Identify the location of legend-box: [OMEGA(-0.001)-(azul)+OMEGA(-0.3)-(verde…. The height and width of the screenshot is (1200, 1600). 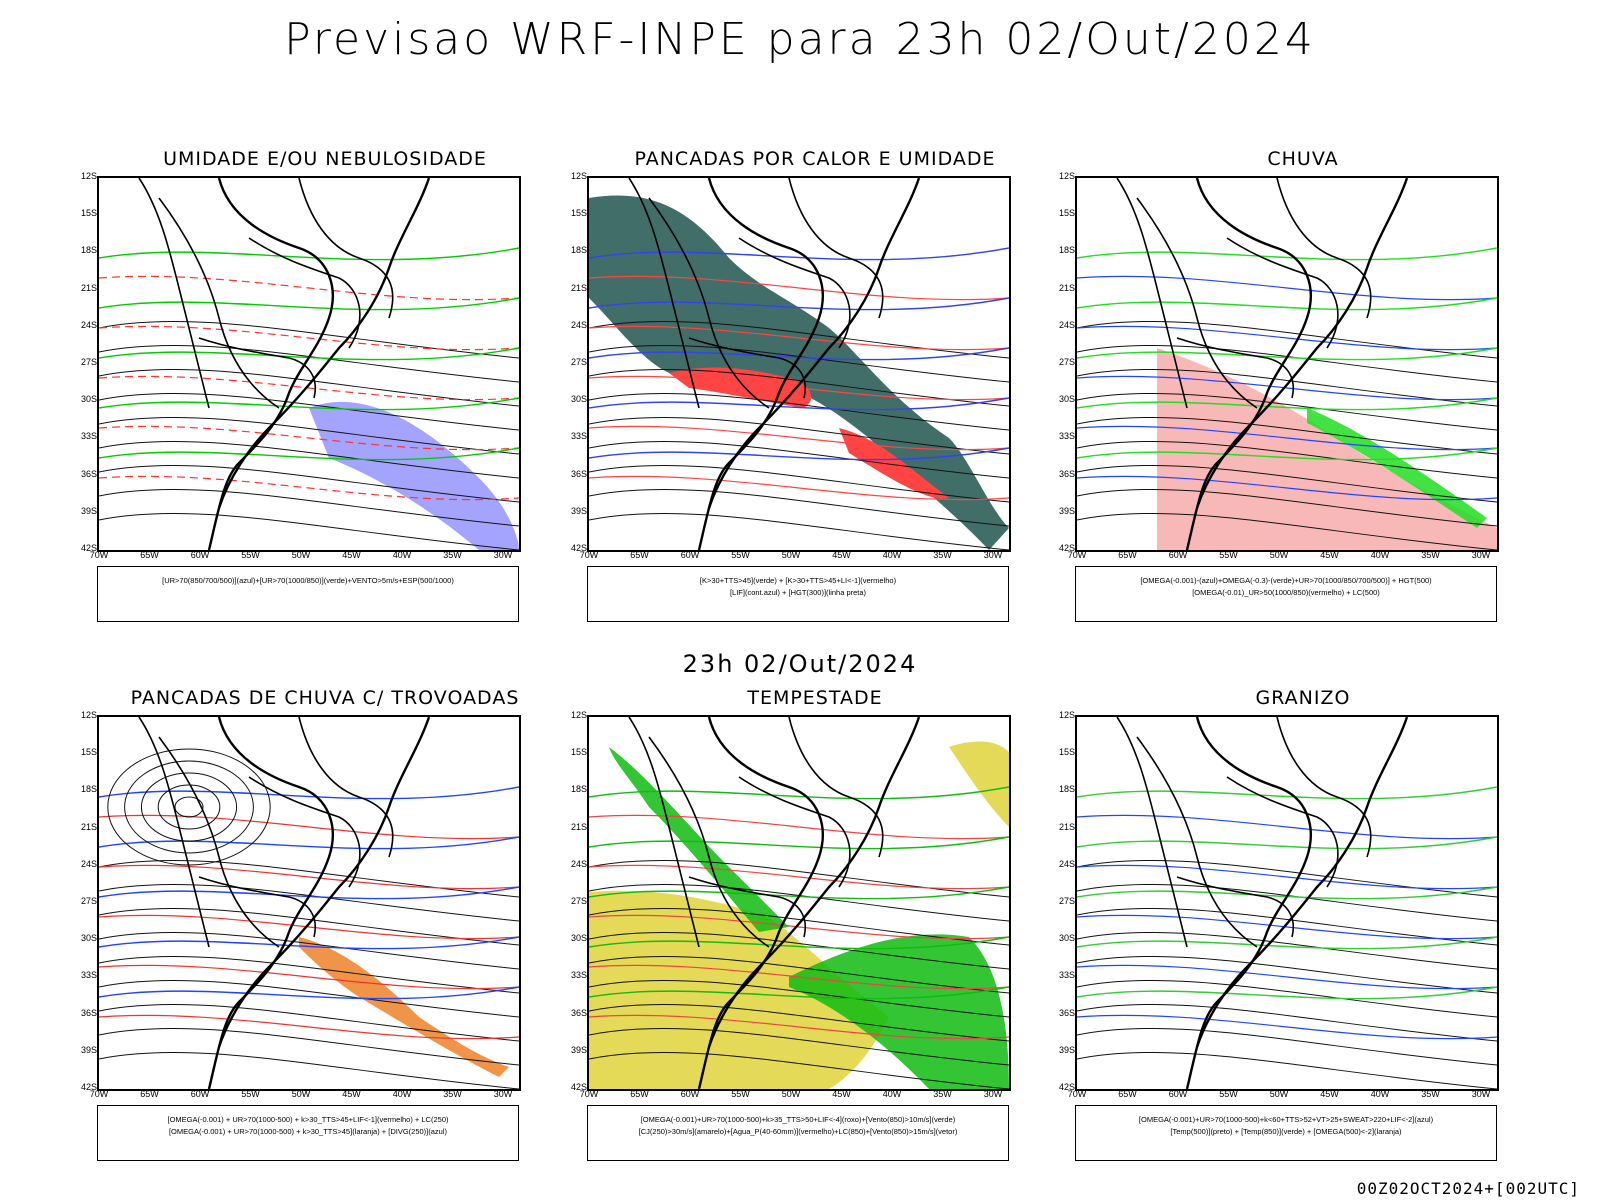
(1286, 594).